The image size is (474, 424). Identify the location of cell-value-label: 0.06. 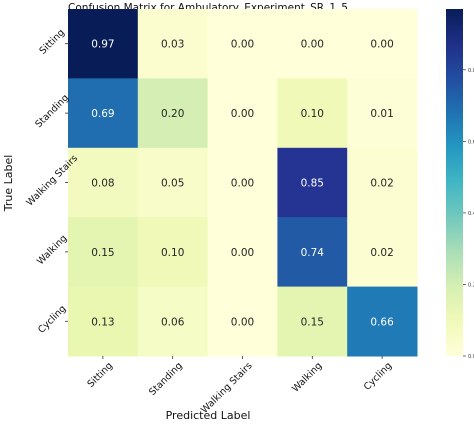
(173, 322).